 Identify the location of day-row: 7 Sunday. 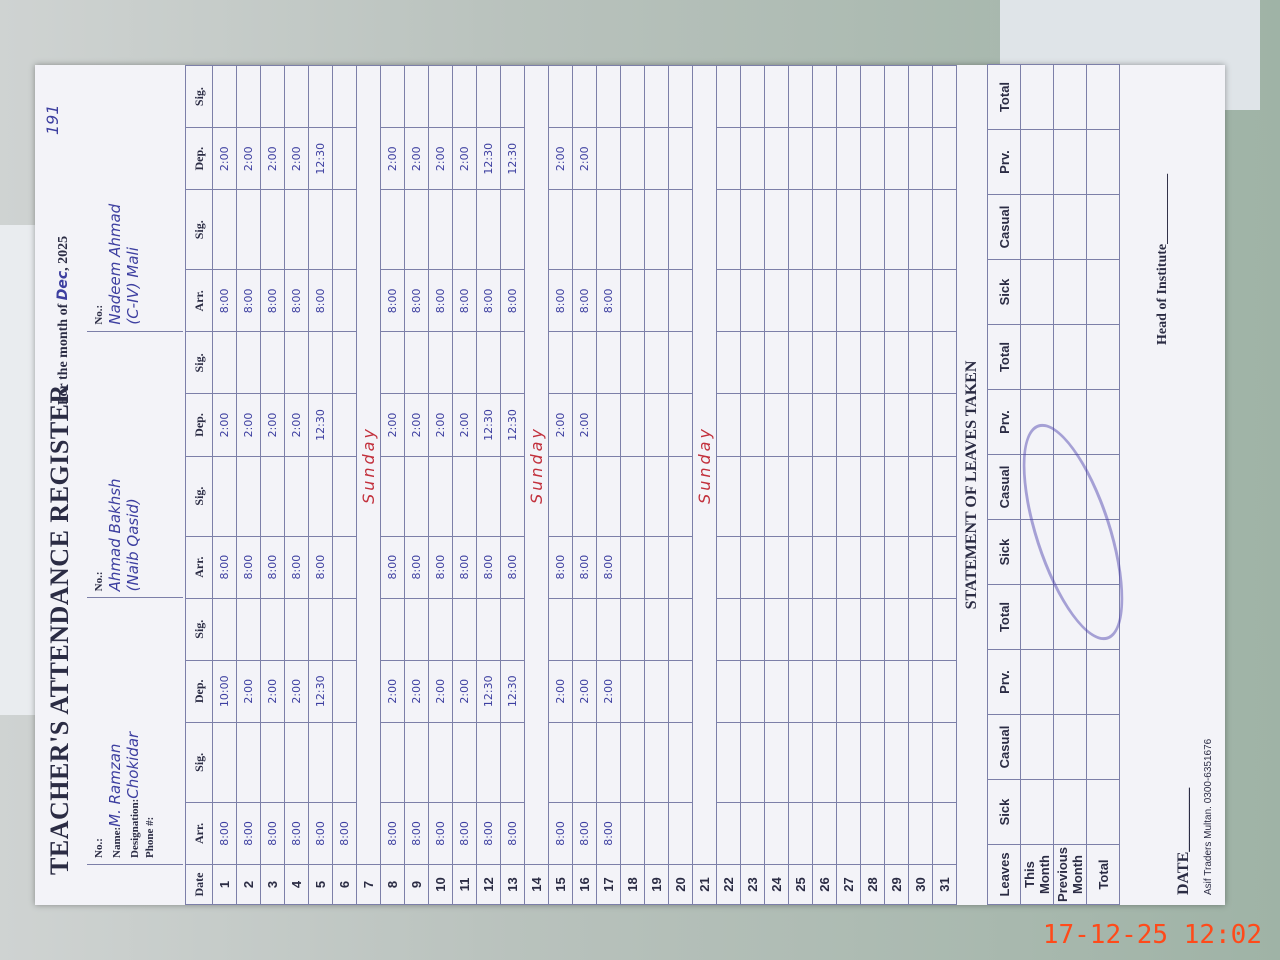
(368, 485).